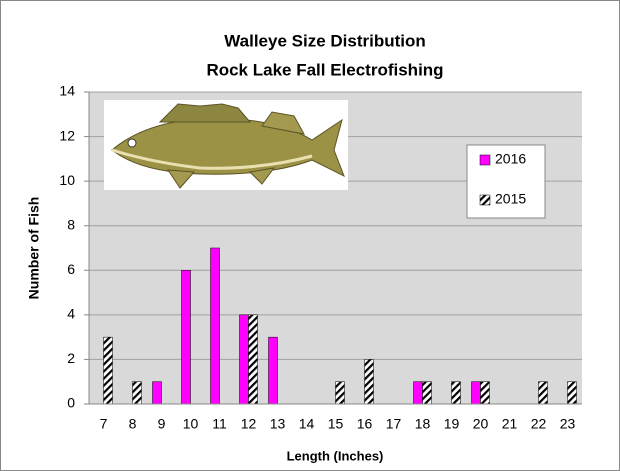 The height and width of the screenshot is (471, 620). I want to click on y-tick-label: 0, so click(71, 403).